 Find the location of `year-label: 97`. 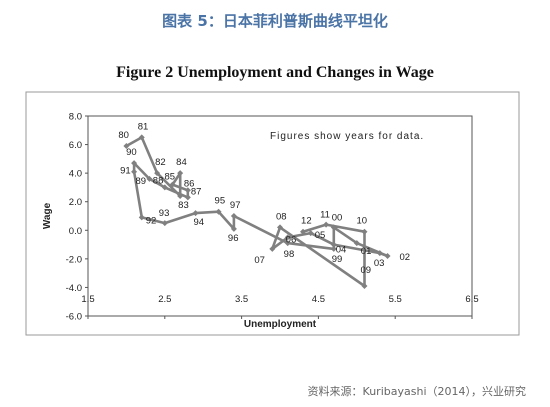

year-label: 97 is located at coordinates (235, 205).